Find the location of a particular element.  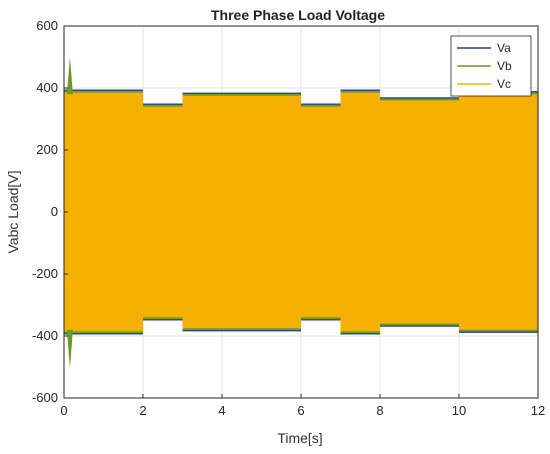

y-tick-label: -400 is located at coordinates (45, 335).